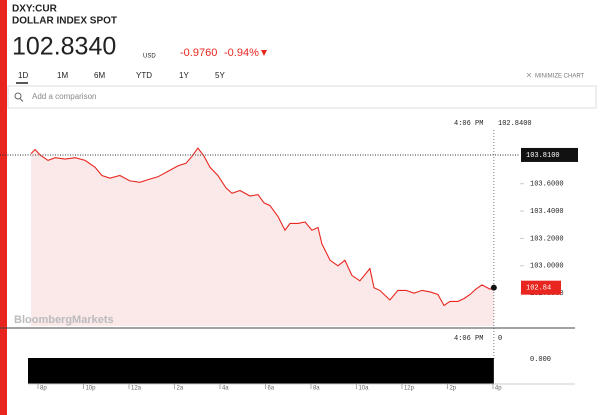 The width and height of the screenshot is (600, 415). Describe the element at coordinates (494, 122) in the screenshot. I see `cursor-box` at that location.